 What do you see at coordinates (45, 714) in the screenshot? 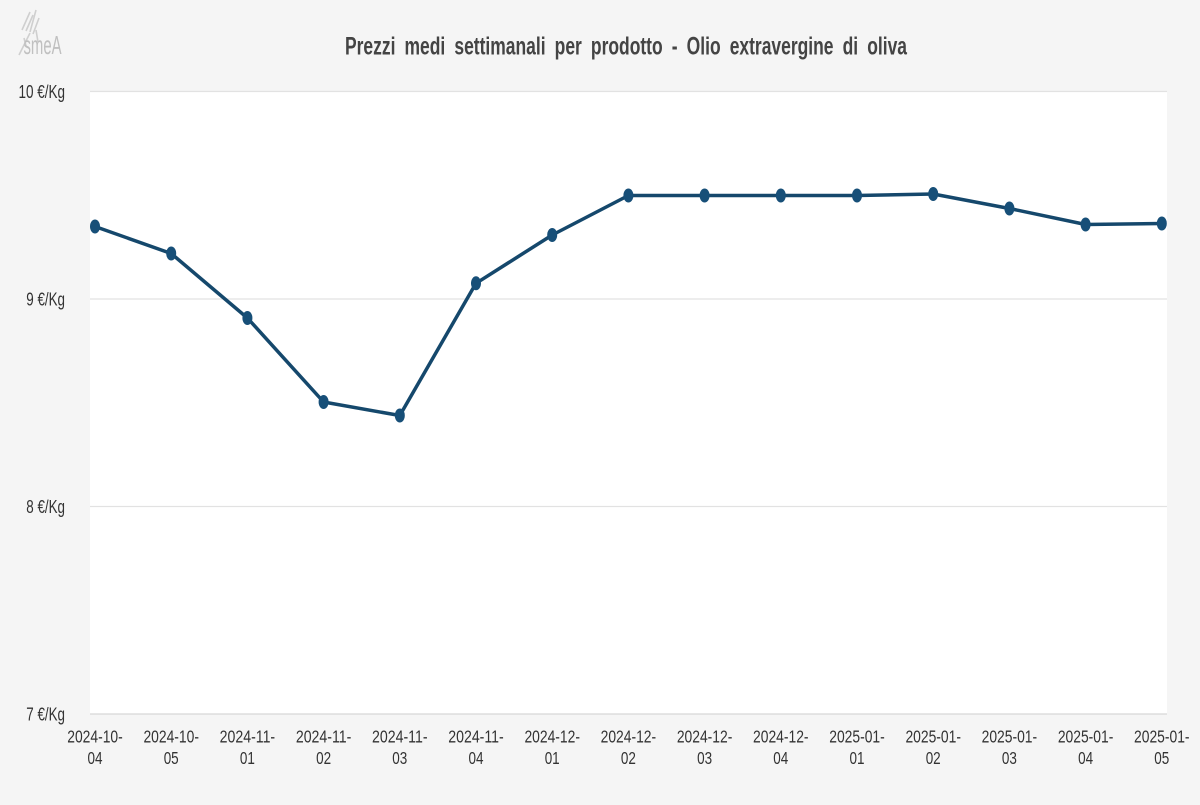
I see `svg-text: 7 €/Kg` at bounding box center [45, 714].